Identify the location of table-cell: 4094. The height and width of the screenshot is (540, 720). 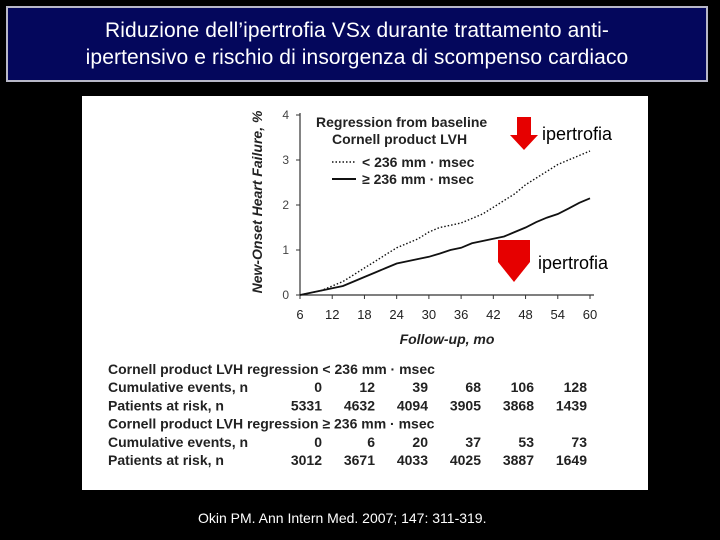
(412, 405).